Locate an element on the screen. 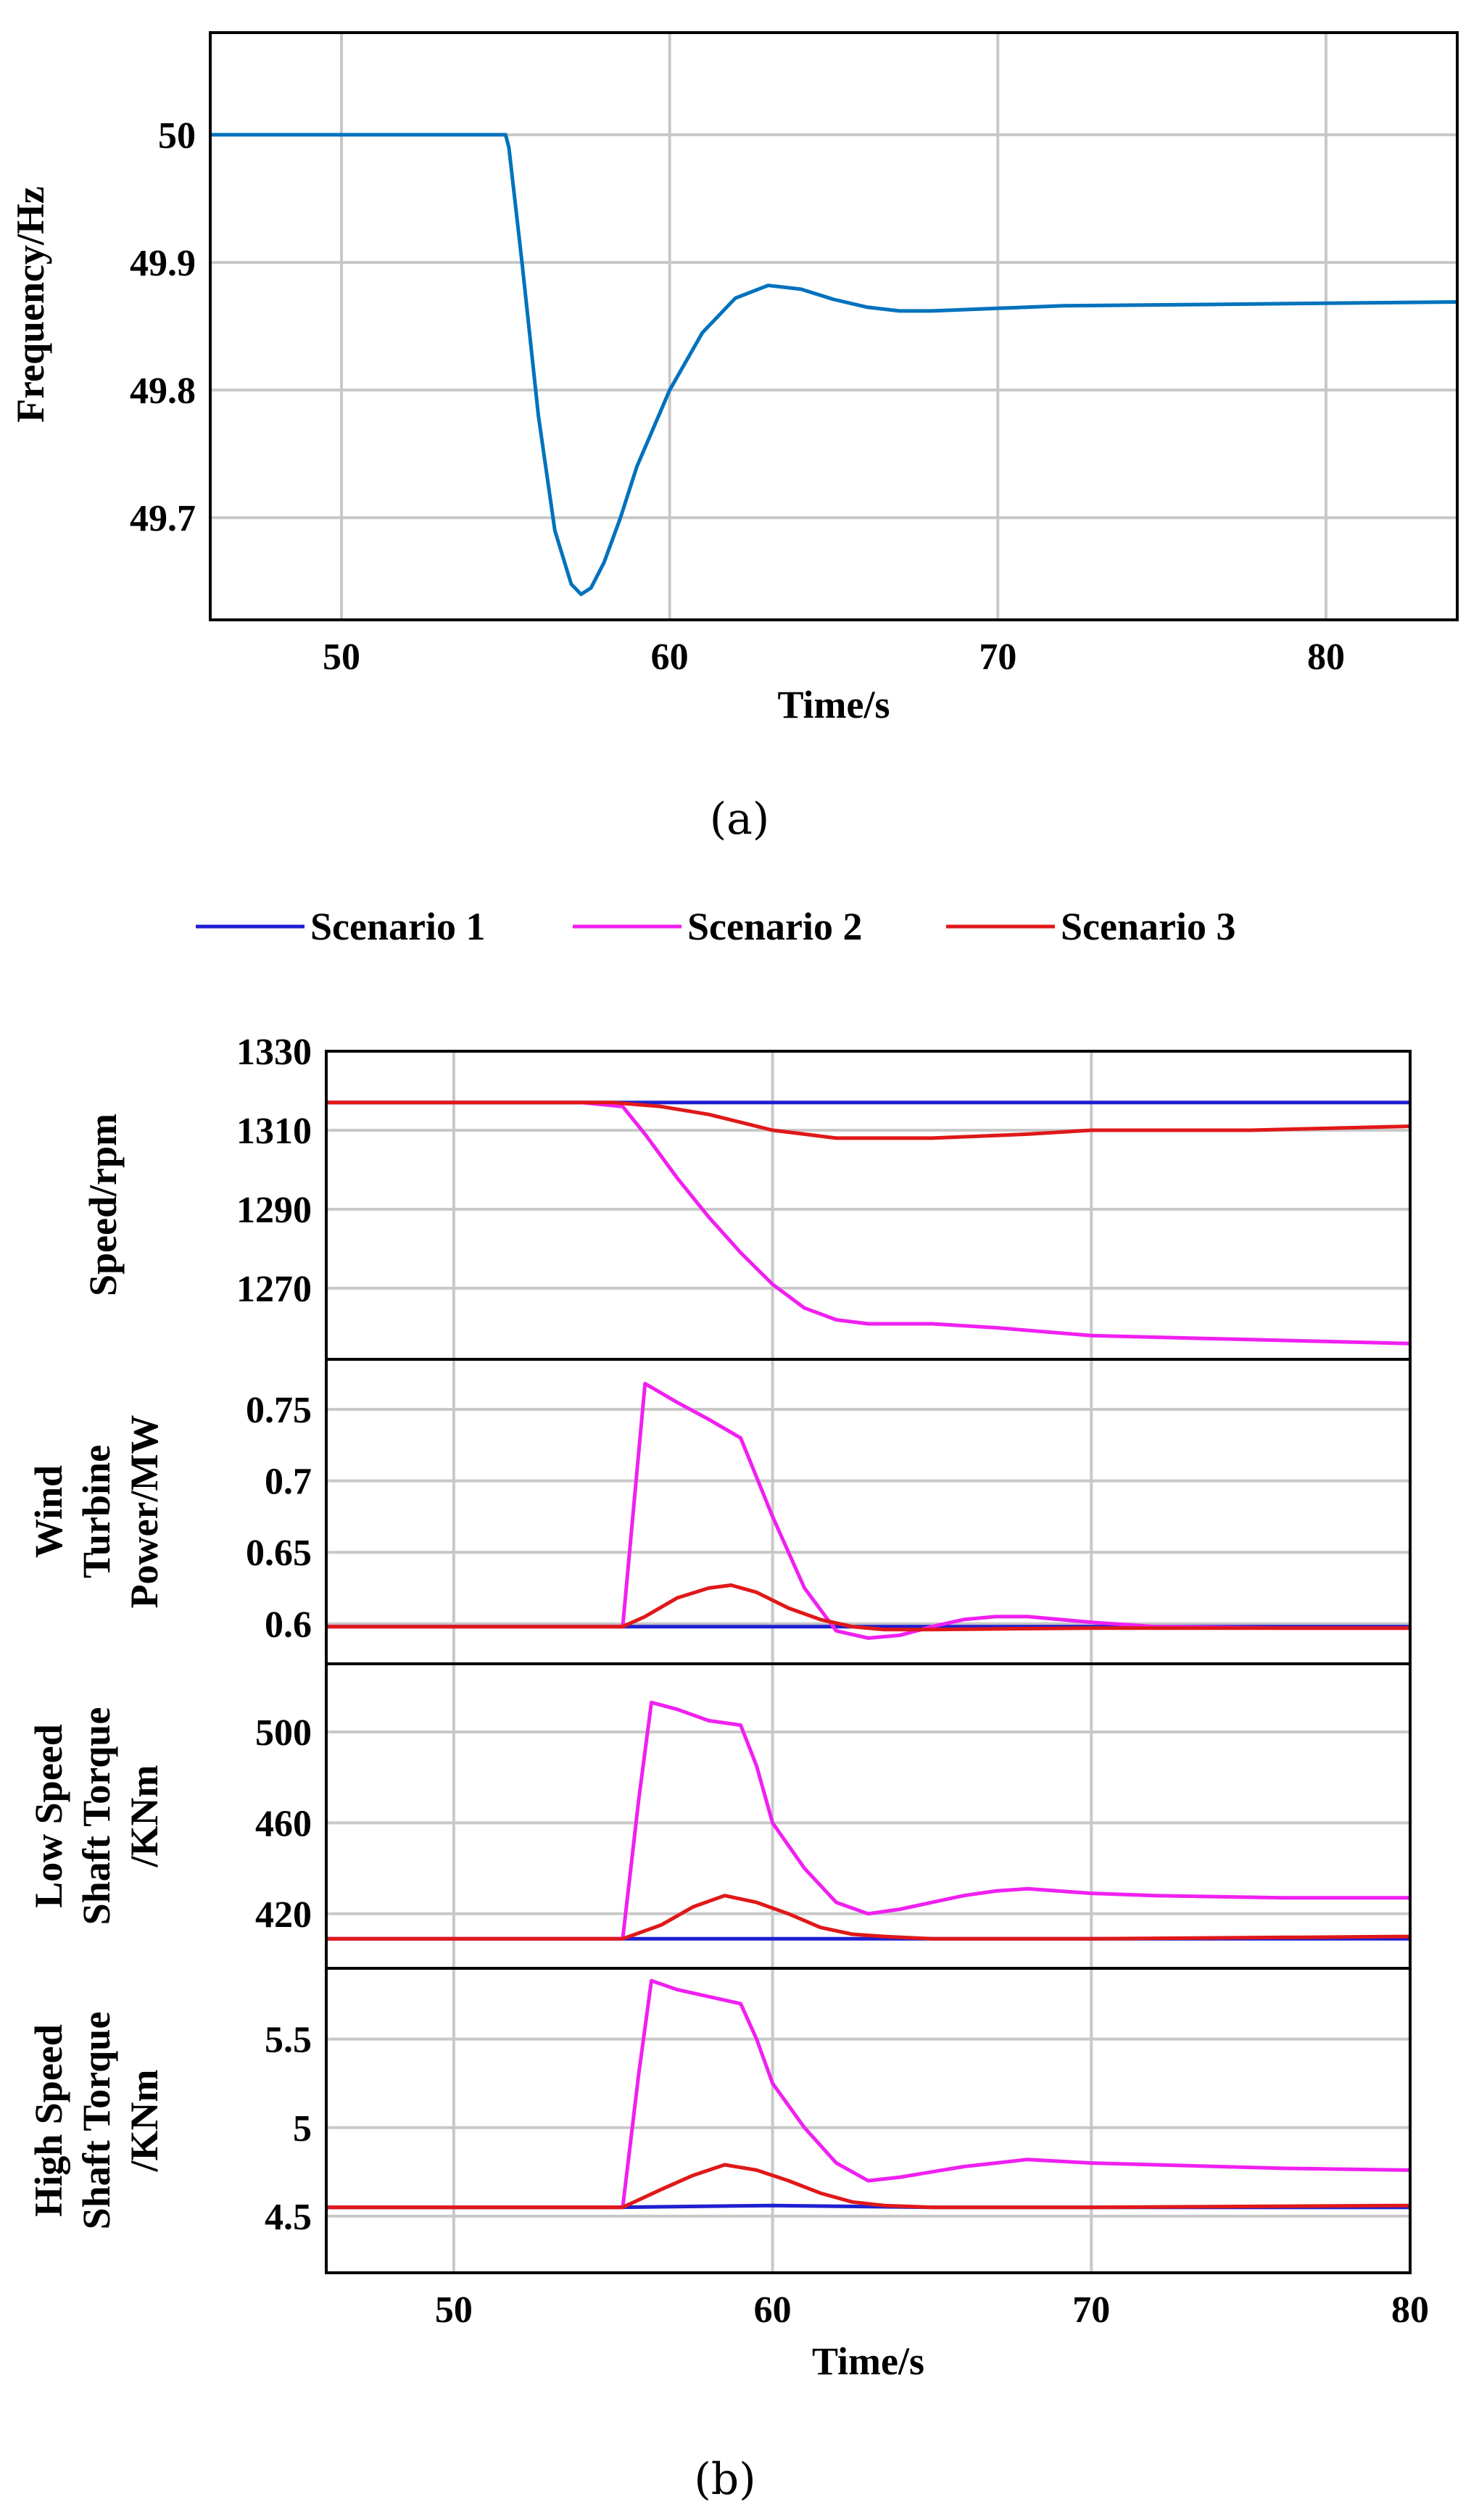 This screenshot has width=1479, height=2520. speed-ytick-label: 1270 is located at coordinates (274, 1289).